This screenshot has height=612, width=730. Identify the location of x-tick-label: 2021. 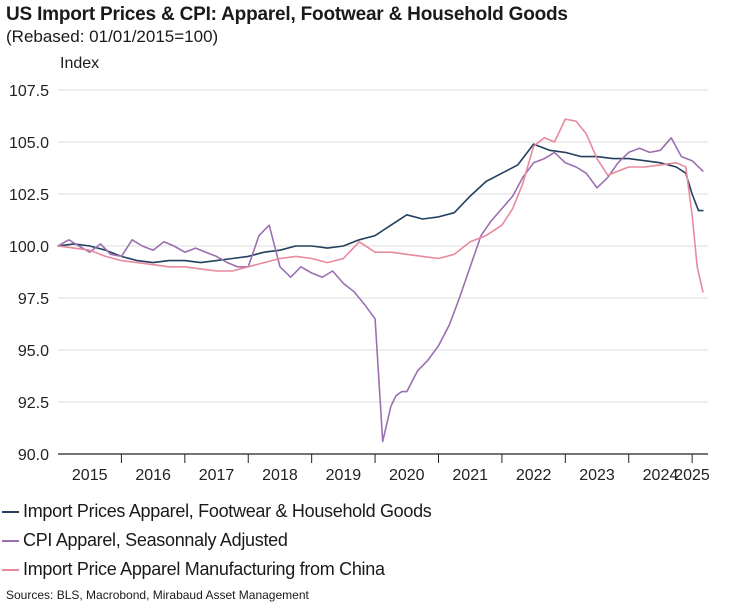
(470, 475).